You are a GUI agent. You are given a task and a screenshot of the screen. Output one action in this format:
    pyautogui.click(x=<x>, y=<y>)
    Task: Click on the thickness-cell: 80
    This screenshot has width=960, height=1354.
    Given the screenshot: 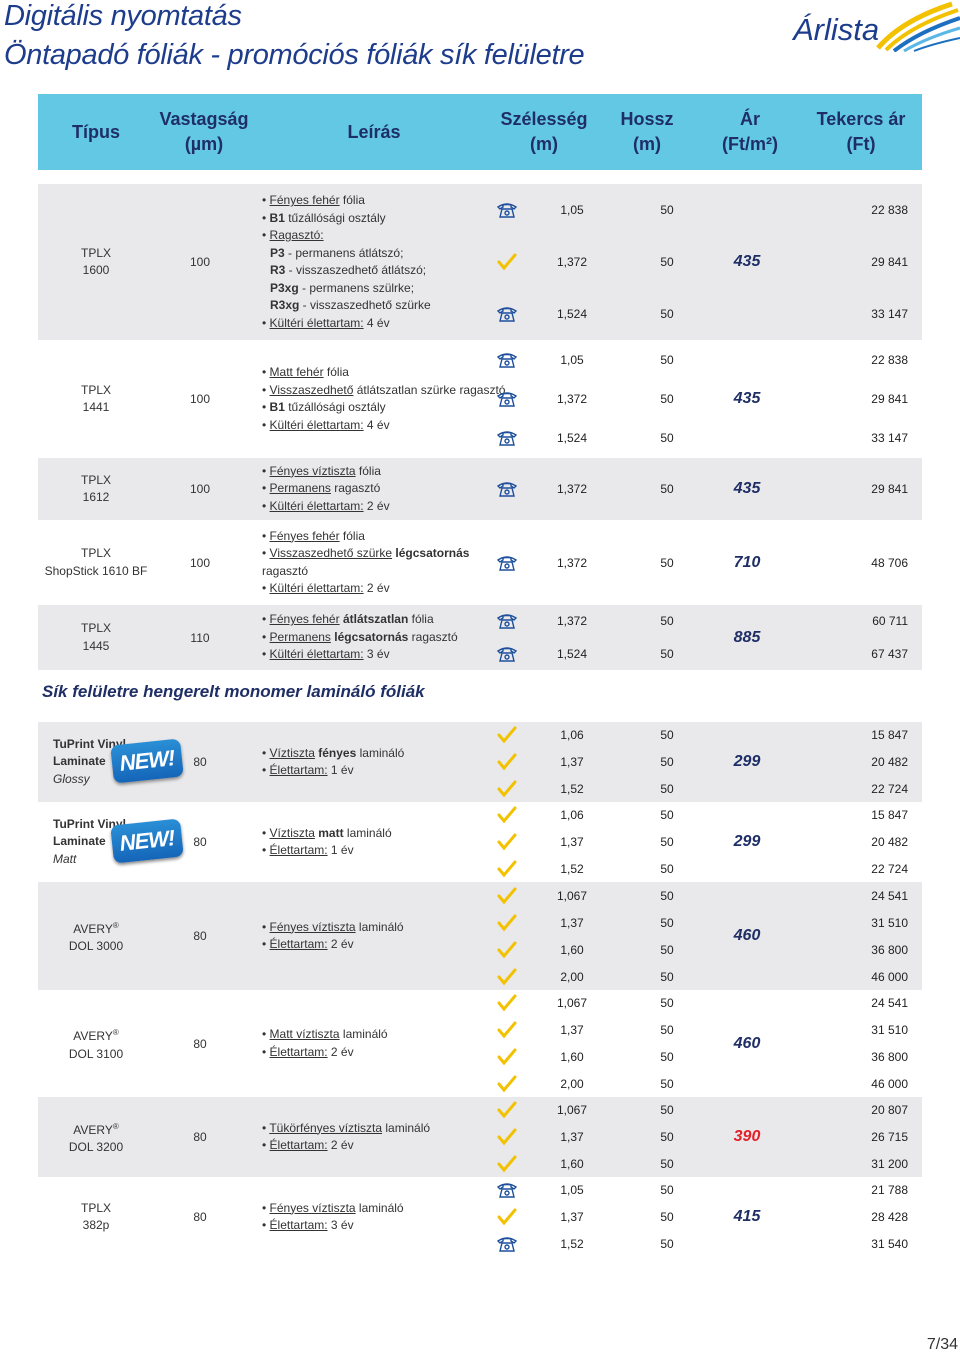 What is the action you would take?
    pyautogui.click(x=200, y=1137)
    